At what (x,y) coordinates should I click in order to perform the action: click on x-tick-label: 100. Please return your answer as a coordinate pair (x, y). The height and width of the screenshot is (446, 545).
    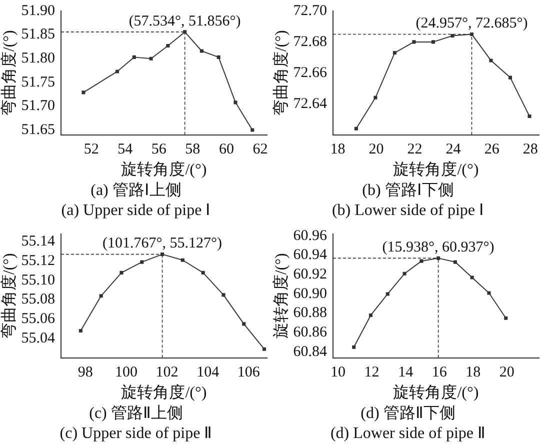
    Looking at the image, I should click on (126, 372).